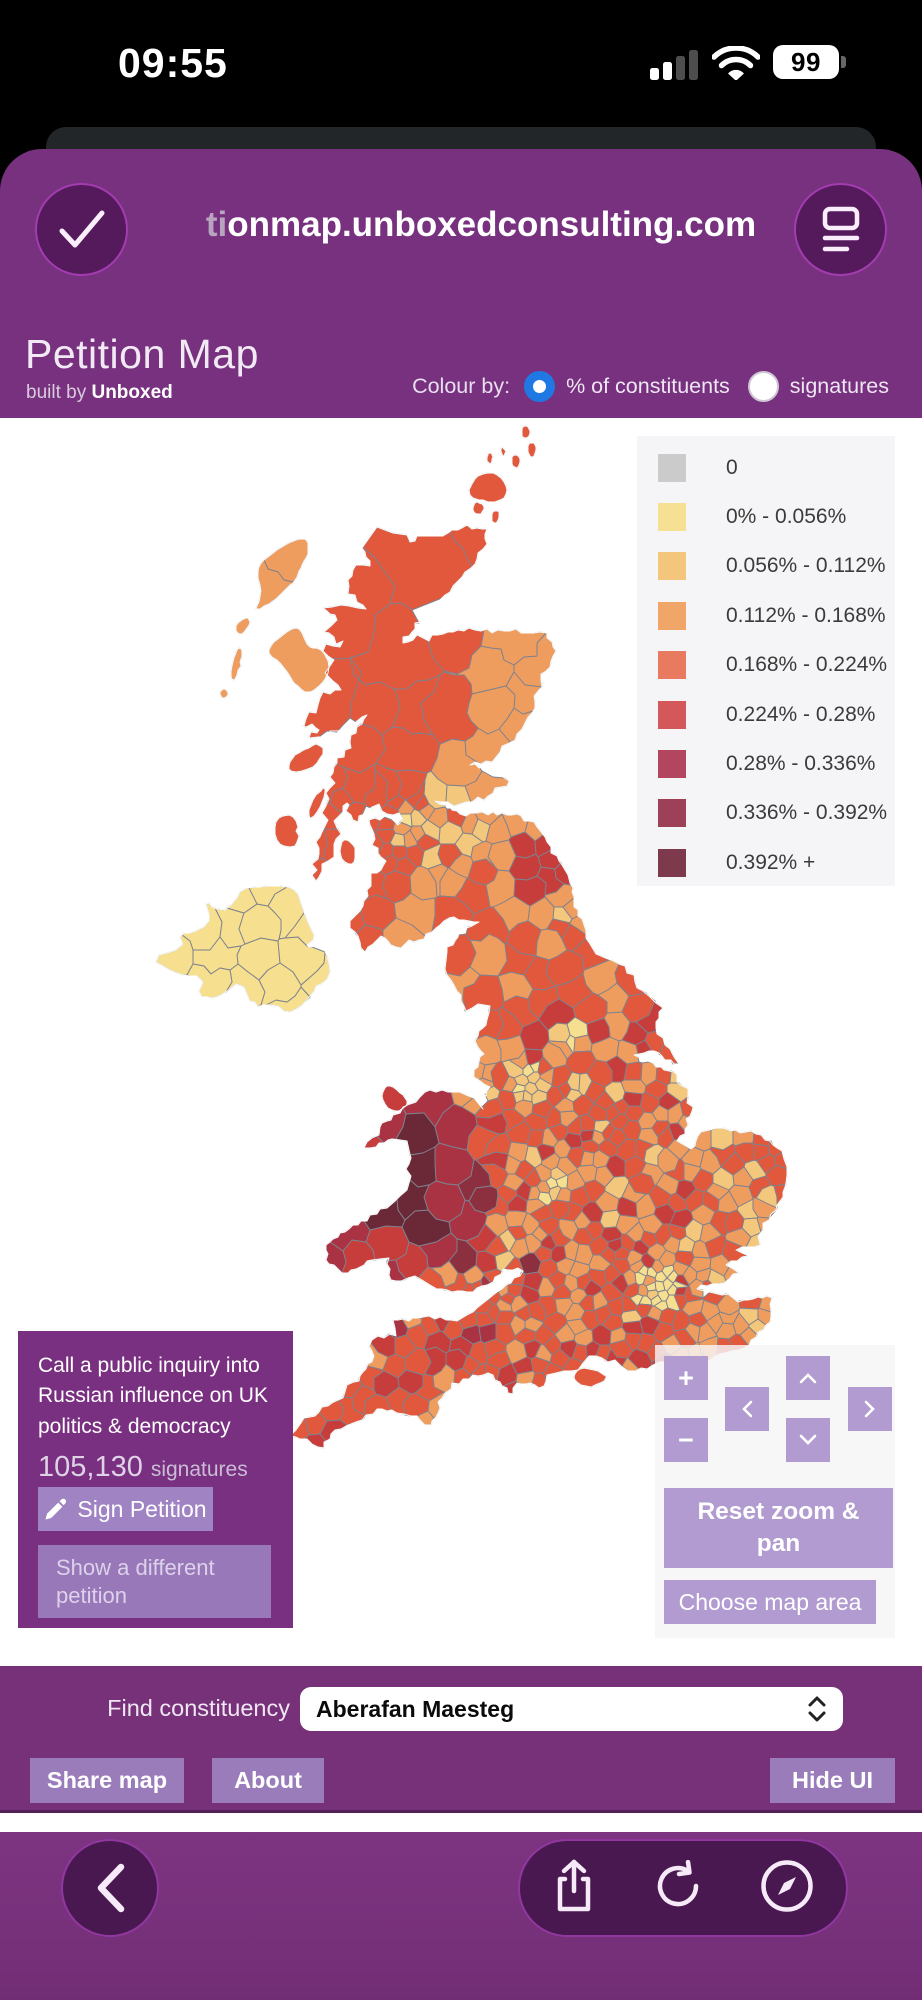 This screenshot has height=2000, width=922. What do you see at coordinates (81, 229) in the screenshot?
I see `page-actions-button` at bounding box center [81, 229].